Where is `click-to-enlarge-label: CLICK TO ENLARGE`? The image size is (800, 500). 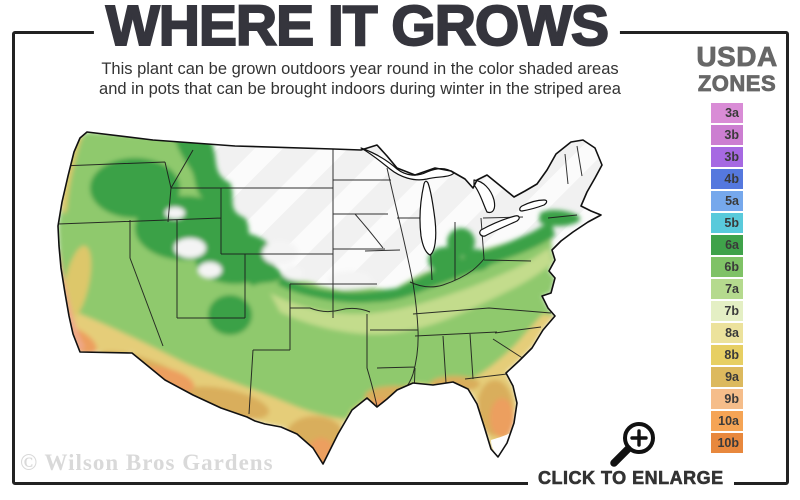 click-to-enlarge-label: CLICK TO ENLARGE is located at coordinates (631, 478).